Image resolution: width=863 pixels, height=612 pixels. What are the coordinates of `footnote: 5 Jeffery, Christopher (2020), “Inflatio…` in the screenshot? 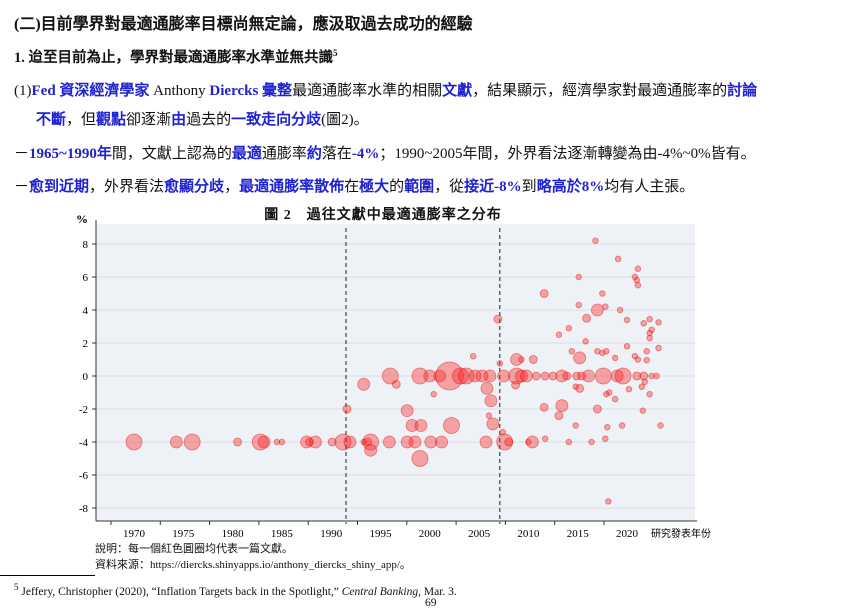 It's located at (235, 590).